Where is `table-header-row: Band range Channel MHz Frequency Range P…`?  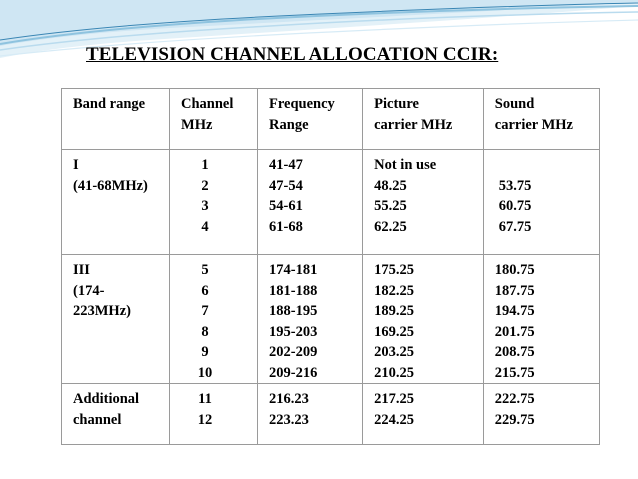 table-header-row: Band range Channel MHz Frequency Range P… is located at coordinates (330, 119).